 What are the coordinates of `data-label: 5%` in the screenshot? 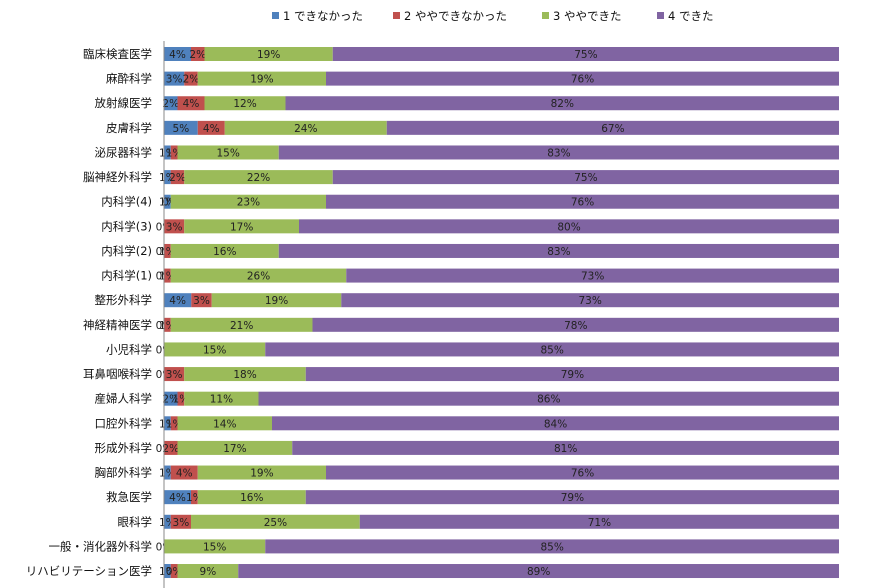 It's located at (181, 129).